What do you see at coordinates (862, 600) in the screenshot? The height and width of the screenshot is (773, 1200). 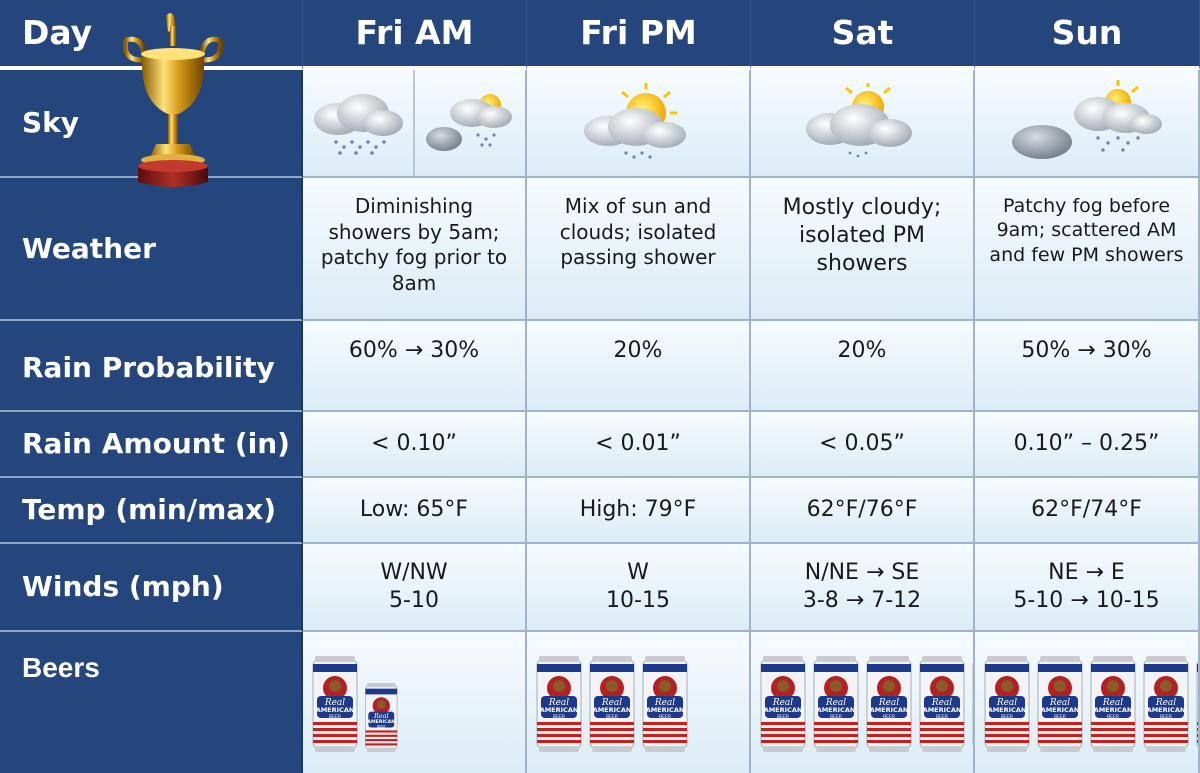 I see `wind-speed: 3-8 → 7-12` at bounding box center [862, 600].